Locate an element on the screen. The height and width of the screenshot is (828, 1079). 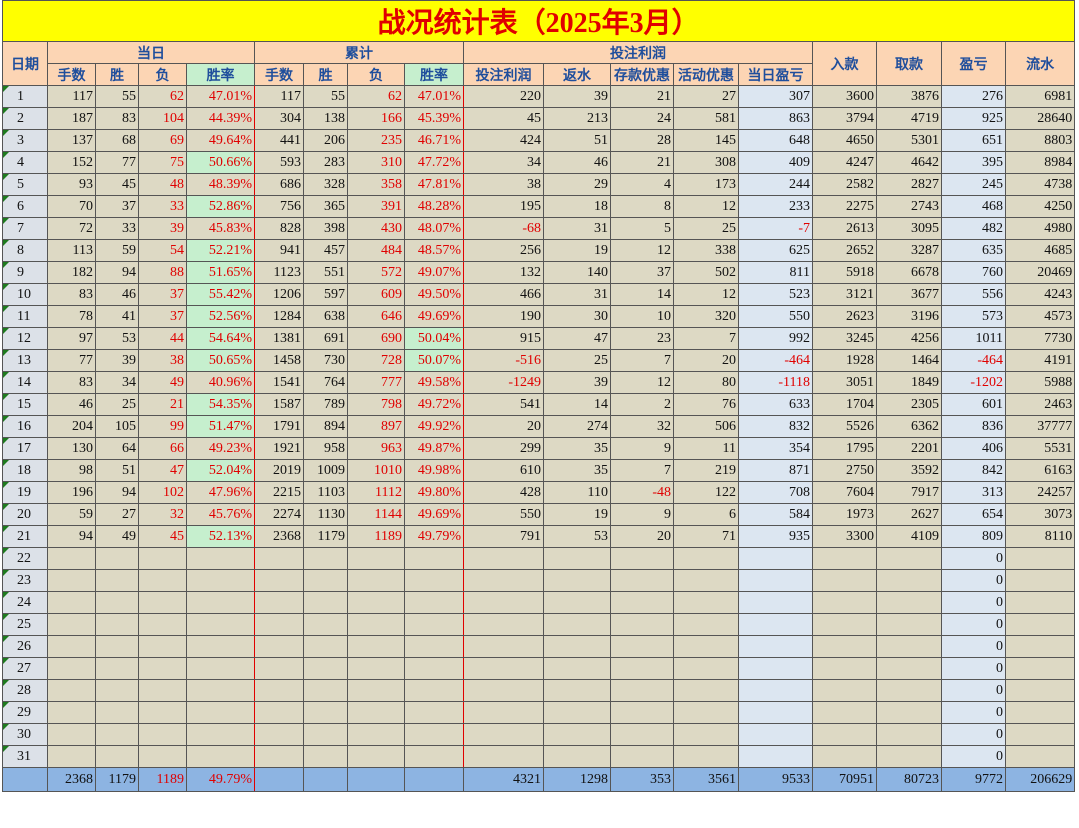
cell: 1189 is located at coordinates (376, 536).